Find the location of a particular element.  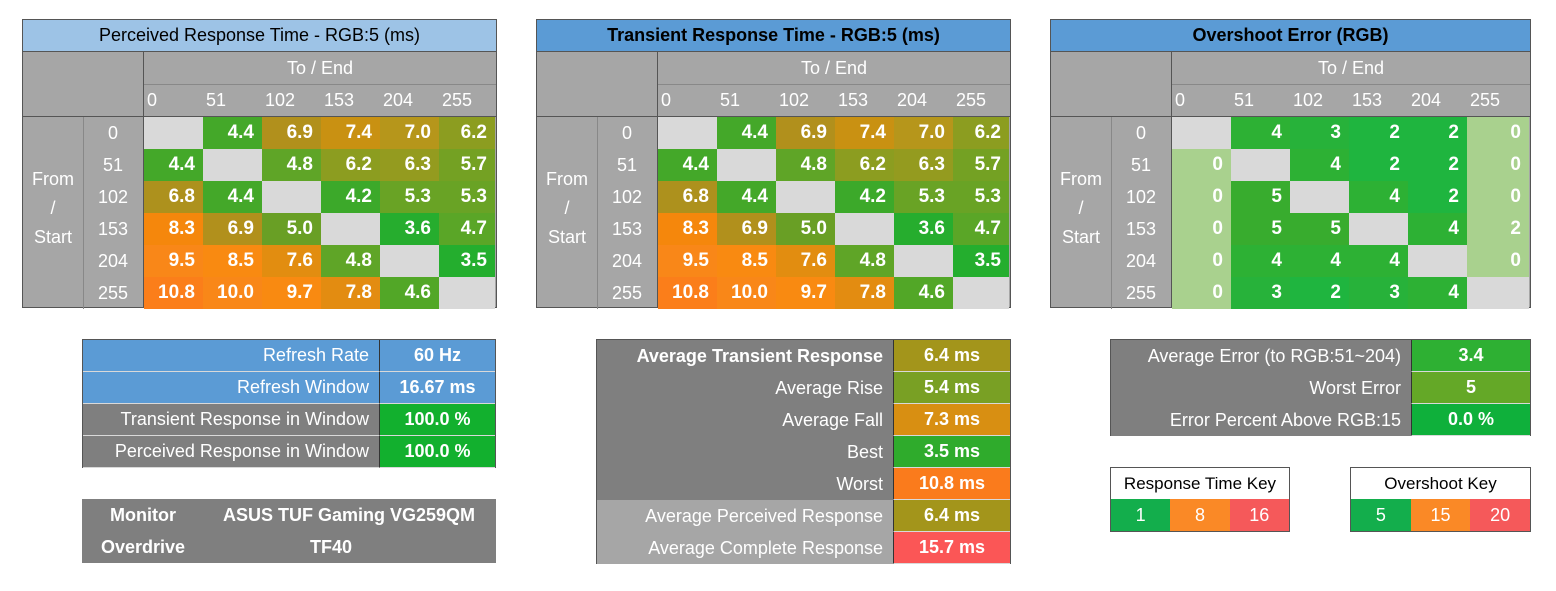

column-level-label: 0 is located at coordinates (666, 99).